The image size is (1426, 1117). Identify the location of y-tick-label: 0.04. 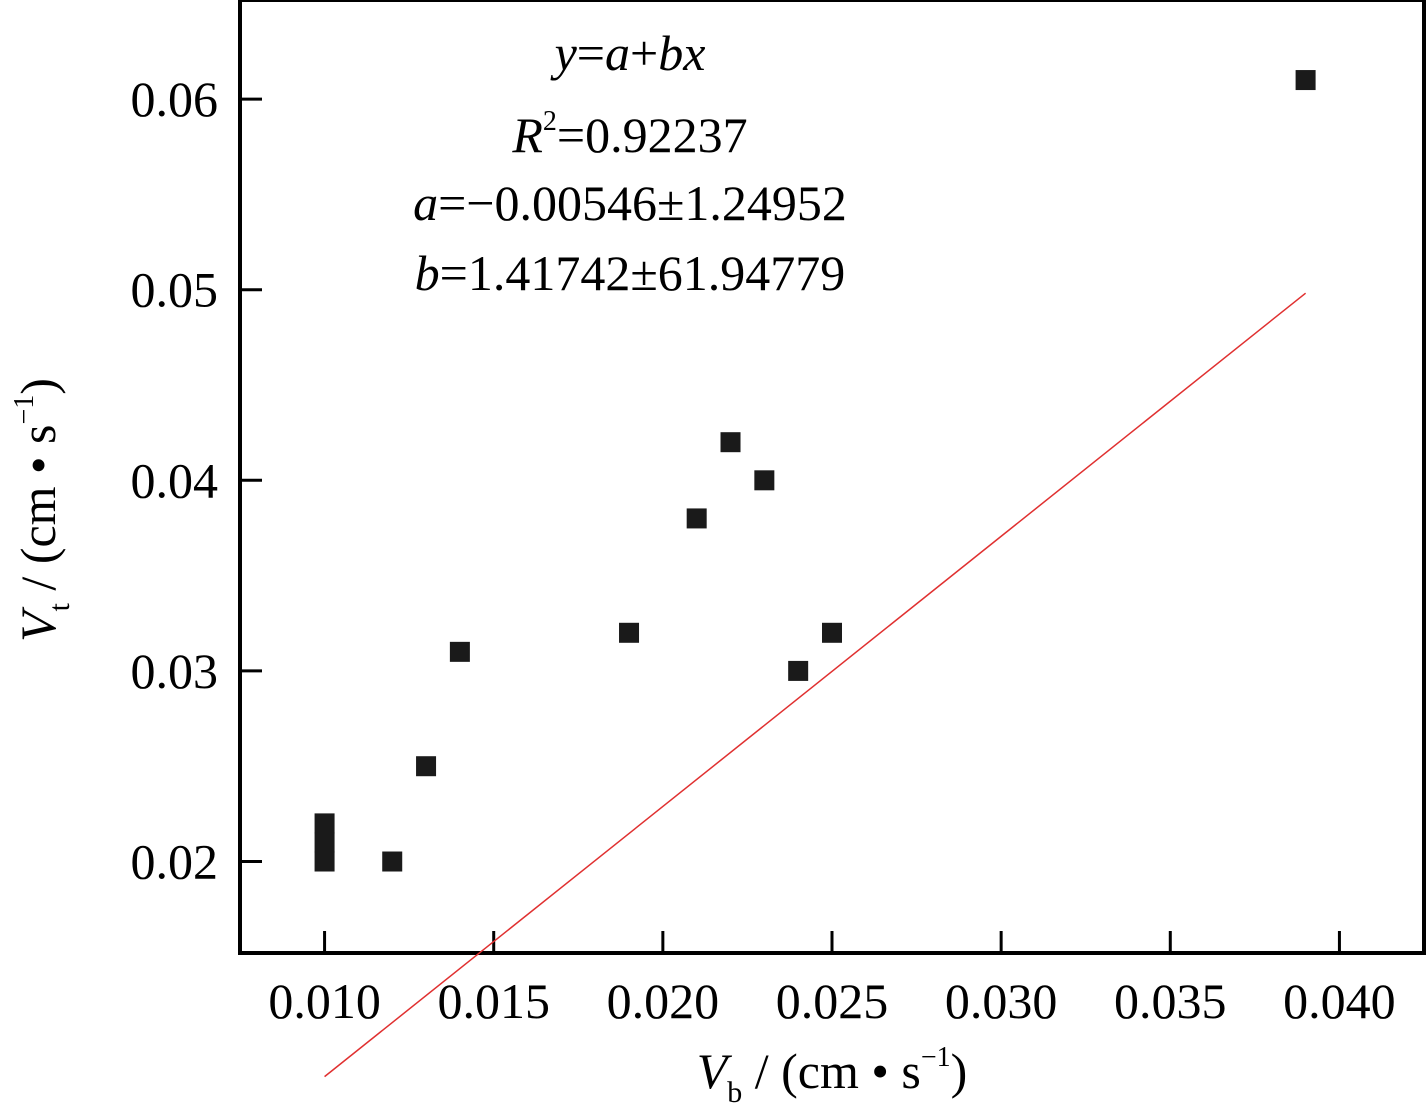
(175, 480).